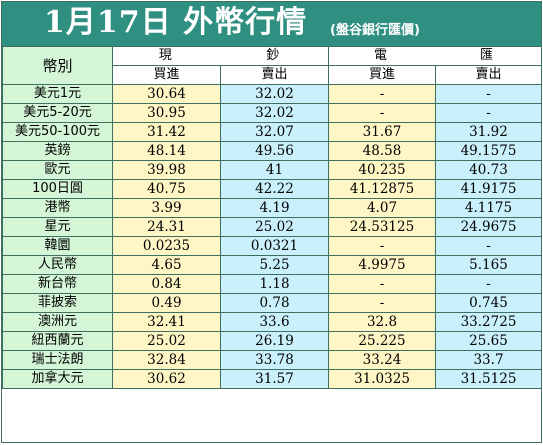 The image size is (543, 445). I want to click on tt-sell-cell: 24.9675, so click(488, 227).